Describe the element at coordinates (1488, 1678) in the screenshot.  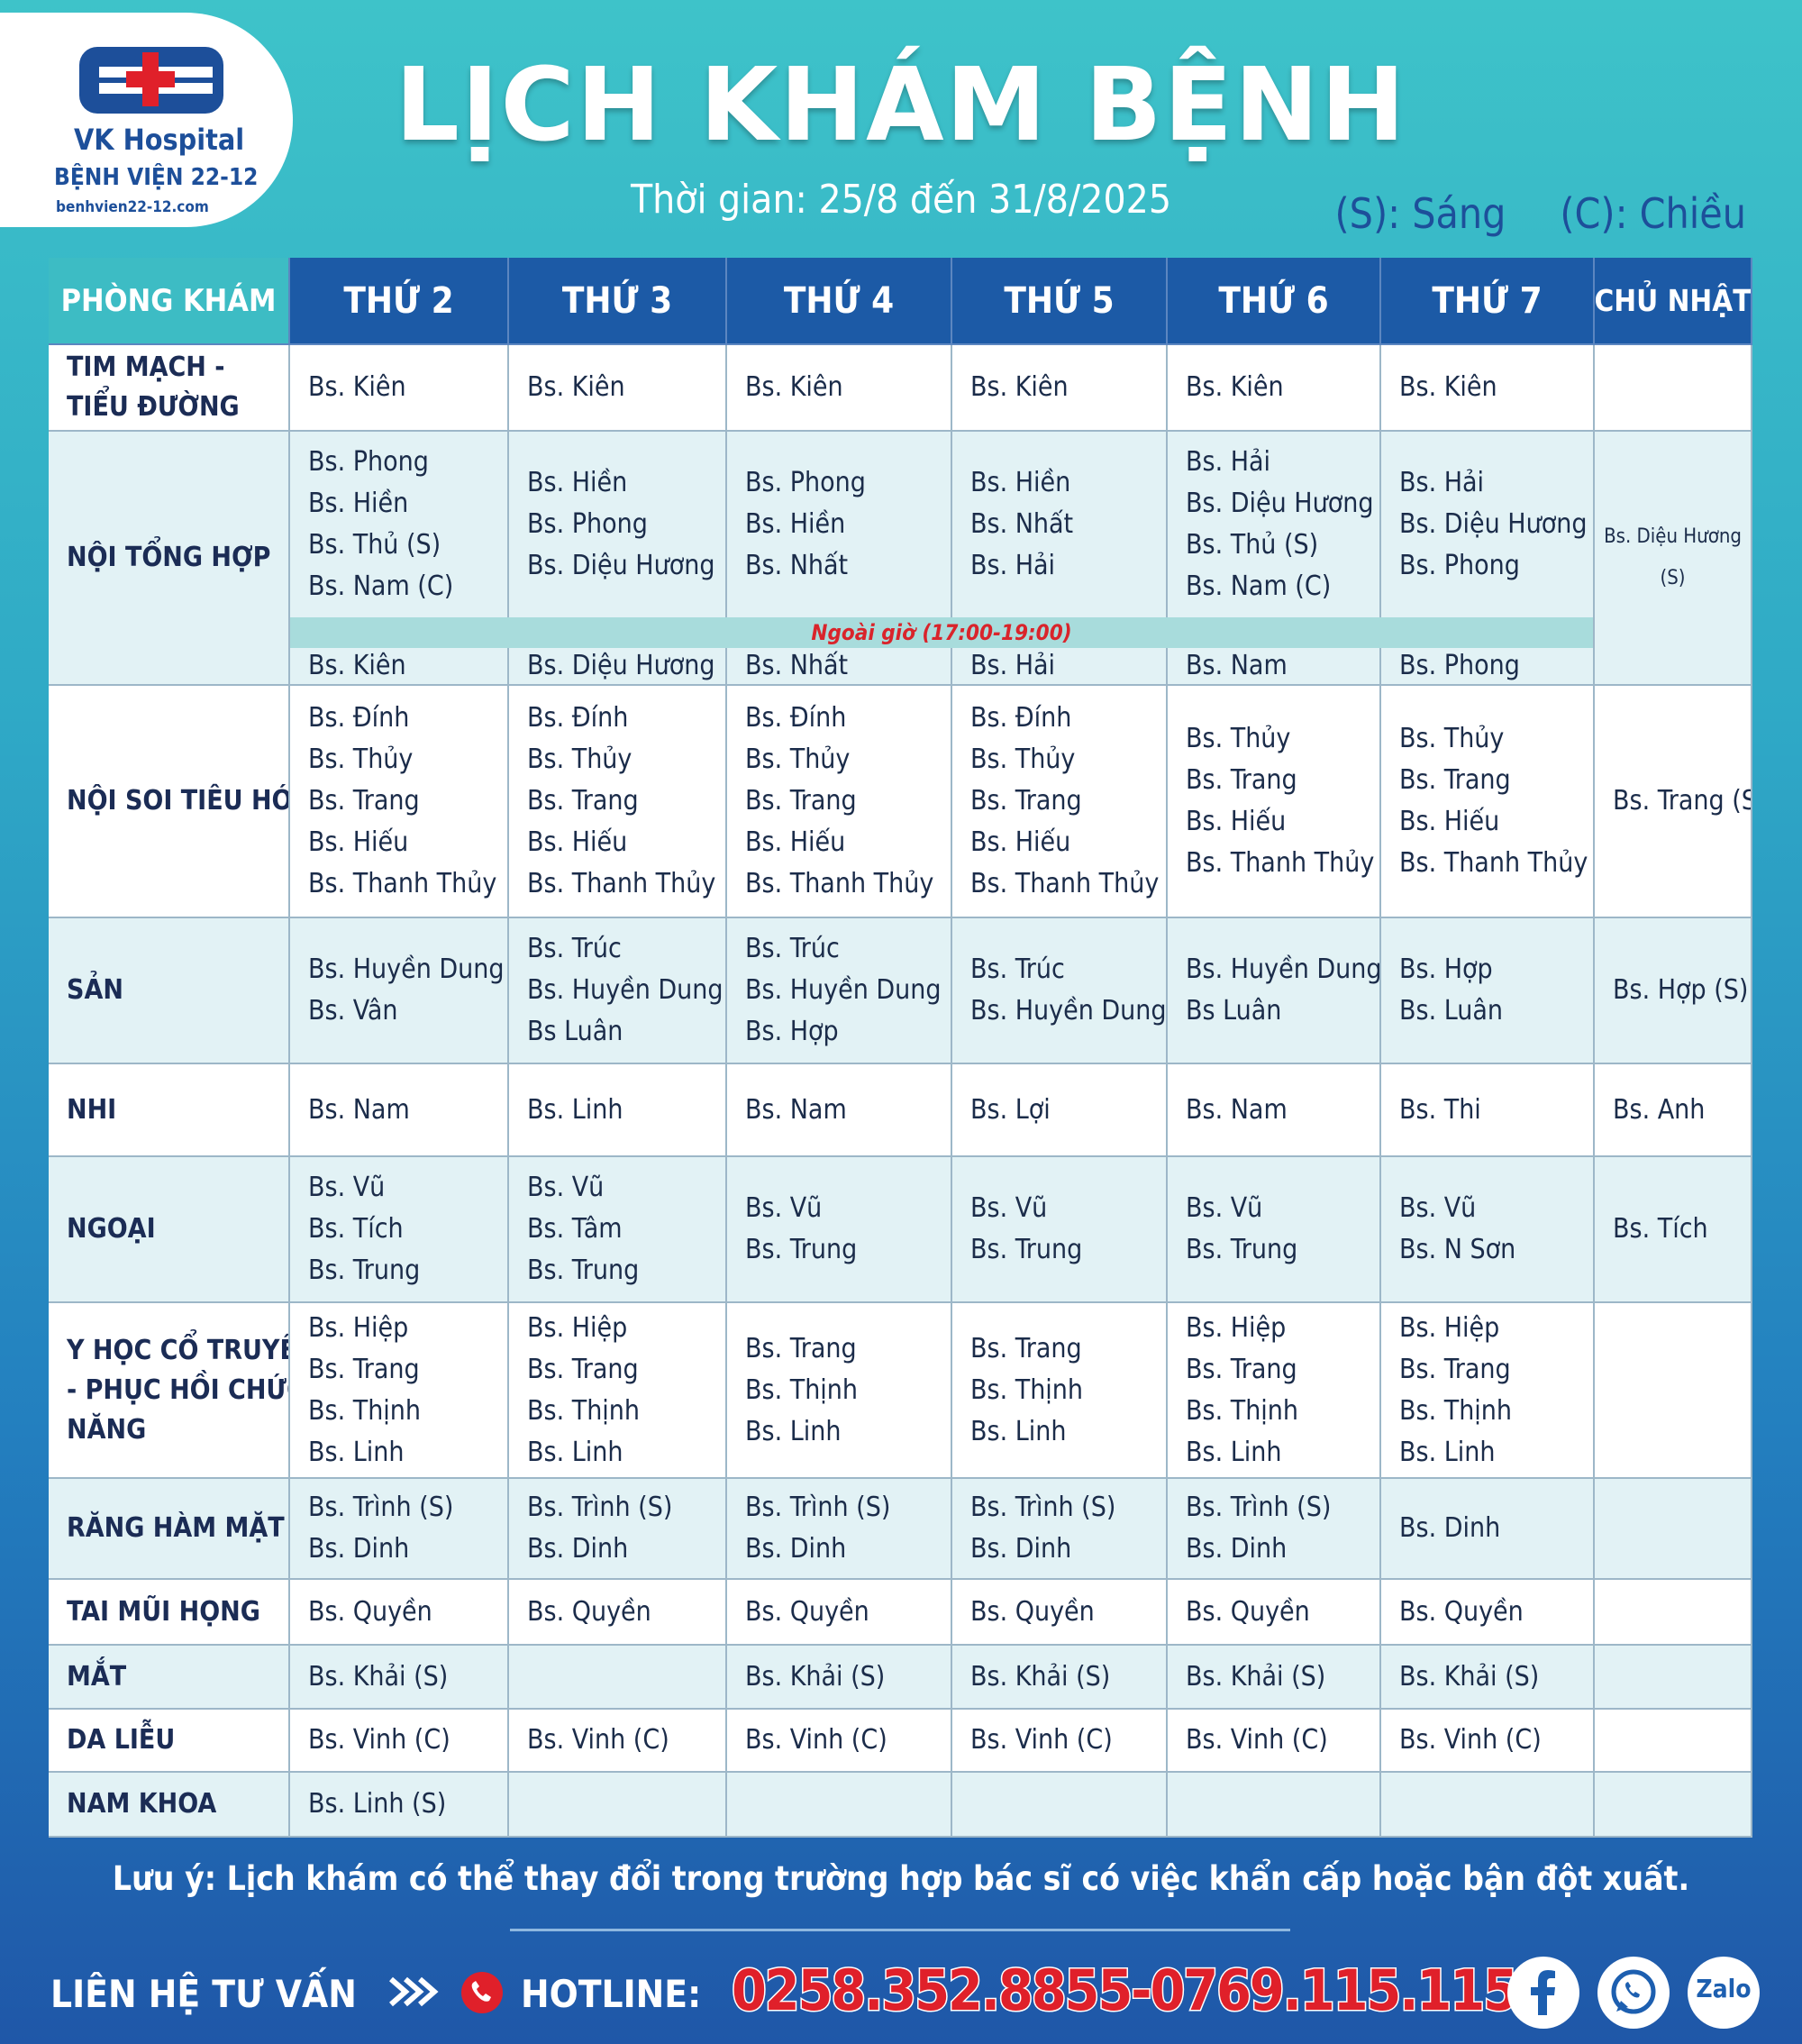
I see `schedule-cell: Bs. Khải (S)` at that location.